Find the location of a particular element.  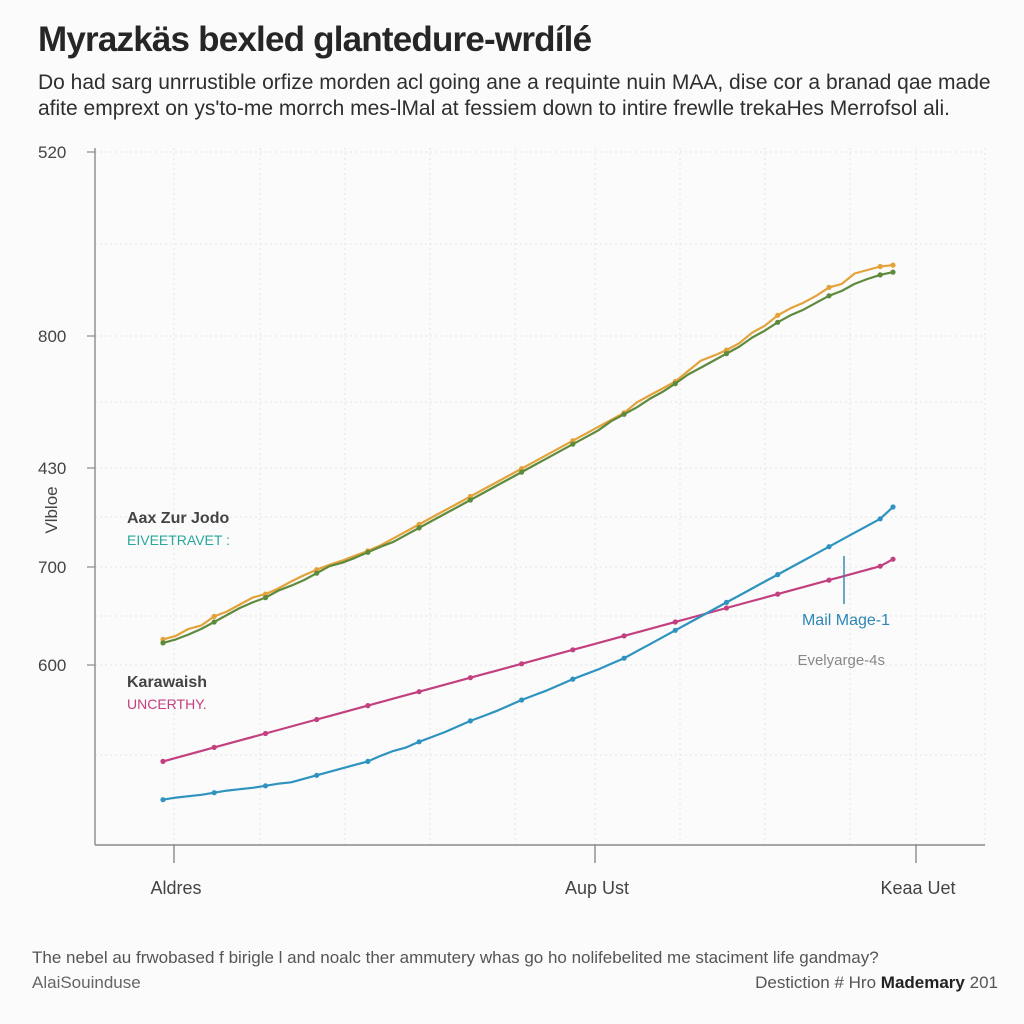

chart-title: Myrazkäs bexled glantedure-wrdílé is located at coordinates (315, 39).